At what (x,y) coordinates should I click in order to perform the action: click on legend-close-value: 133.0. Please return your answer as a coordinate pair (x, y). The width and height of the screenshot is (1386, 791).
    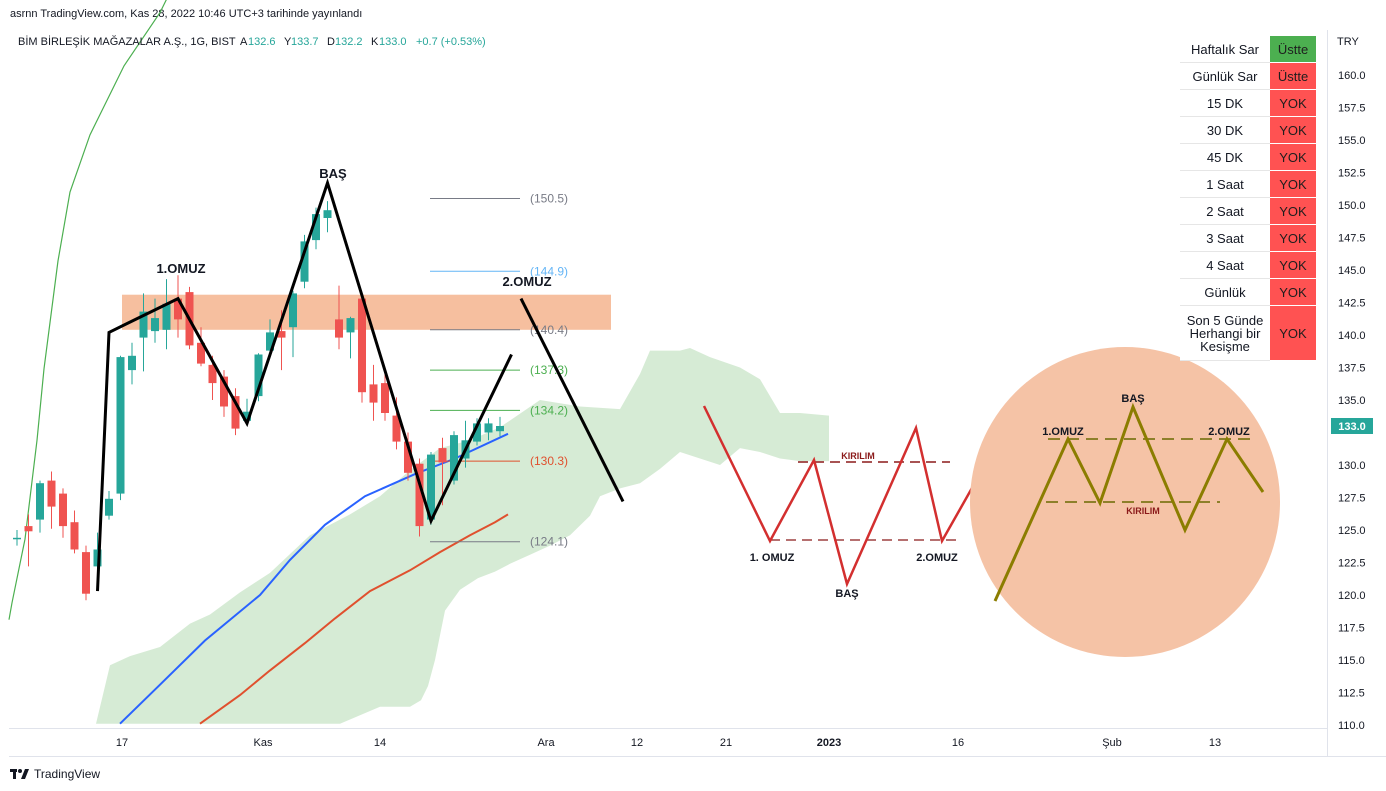
    Looking at the image, I should click on (393, 42).